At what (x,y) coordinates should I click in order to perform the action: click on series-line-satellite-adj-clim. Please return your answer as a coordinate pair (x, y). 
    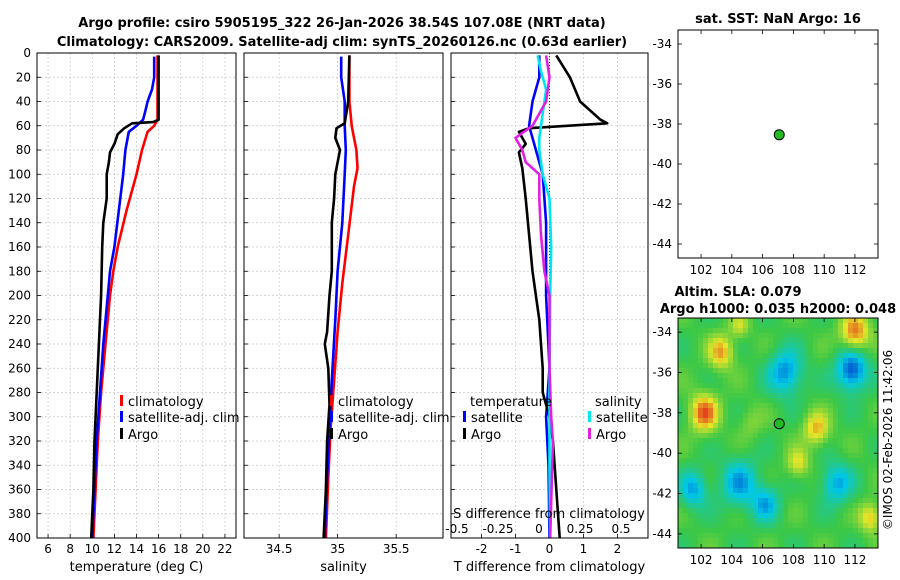
    Looking at the image, I should click on (335, 297).